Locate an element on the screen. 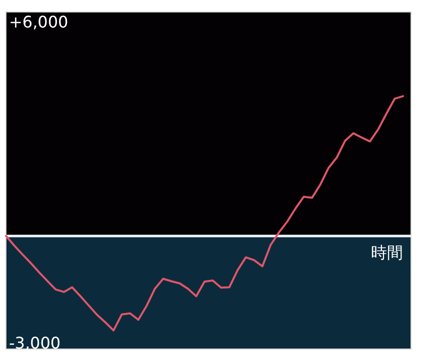 This screenshot has width=422, height=362. y-tick-label: -3,000 is located at coordinates (35, 342).